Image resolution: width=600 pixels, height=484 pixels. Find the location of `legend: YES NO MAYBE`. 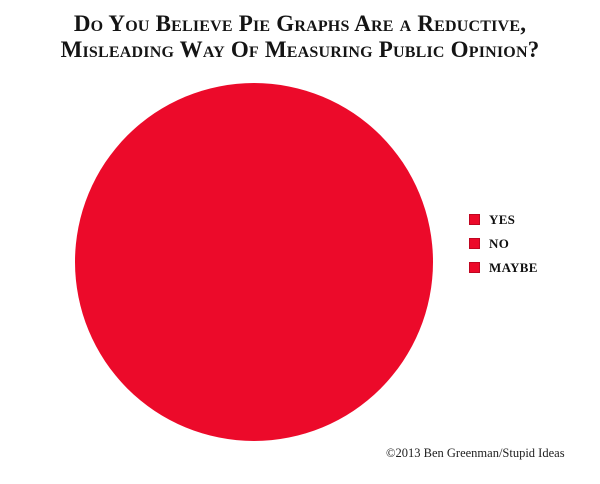

legend: YES NO MAYBE is located at coordinates (503, 243).